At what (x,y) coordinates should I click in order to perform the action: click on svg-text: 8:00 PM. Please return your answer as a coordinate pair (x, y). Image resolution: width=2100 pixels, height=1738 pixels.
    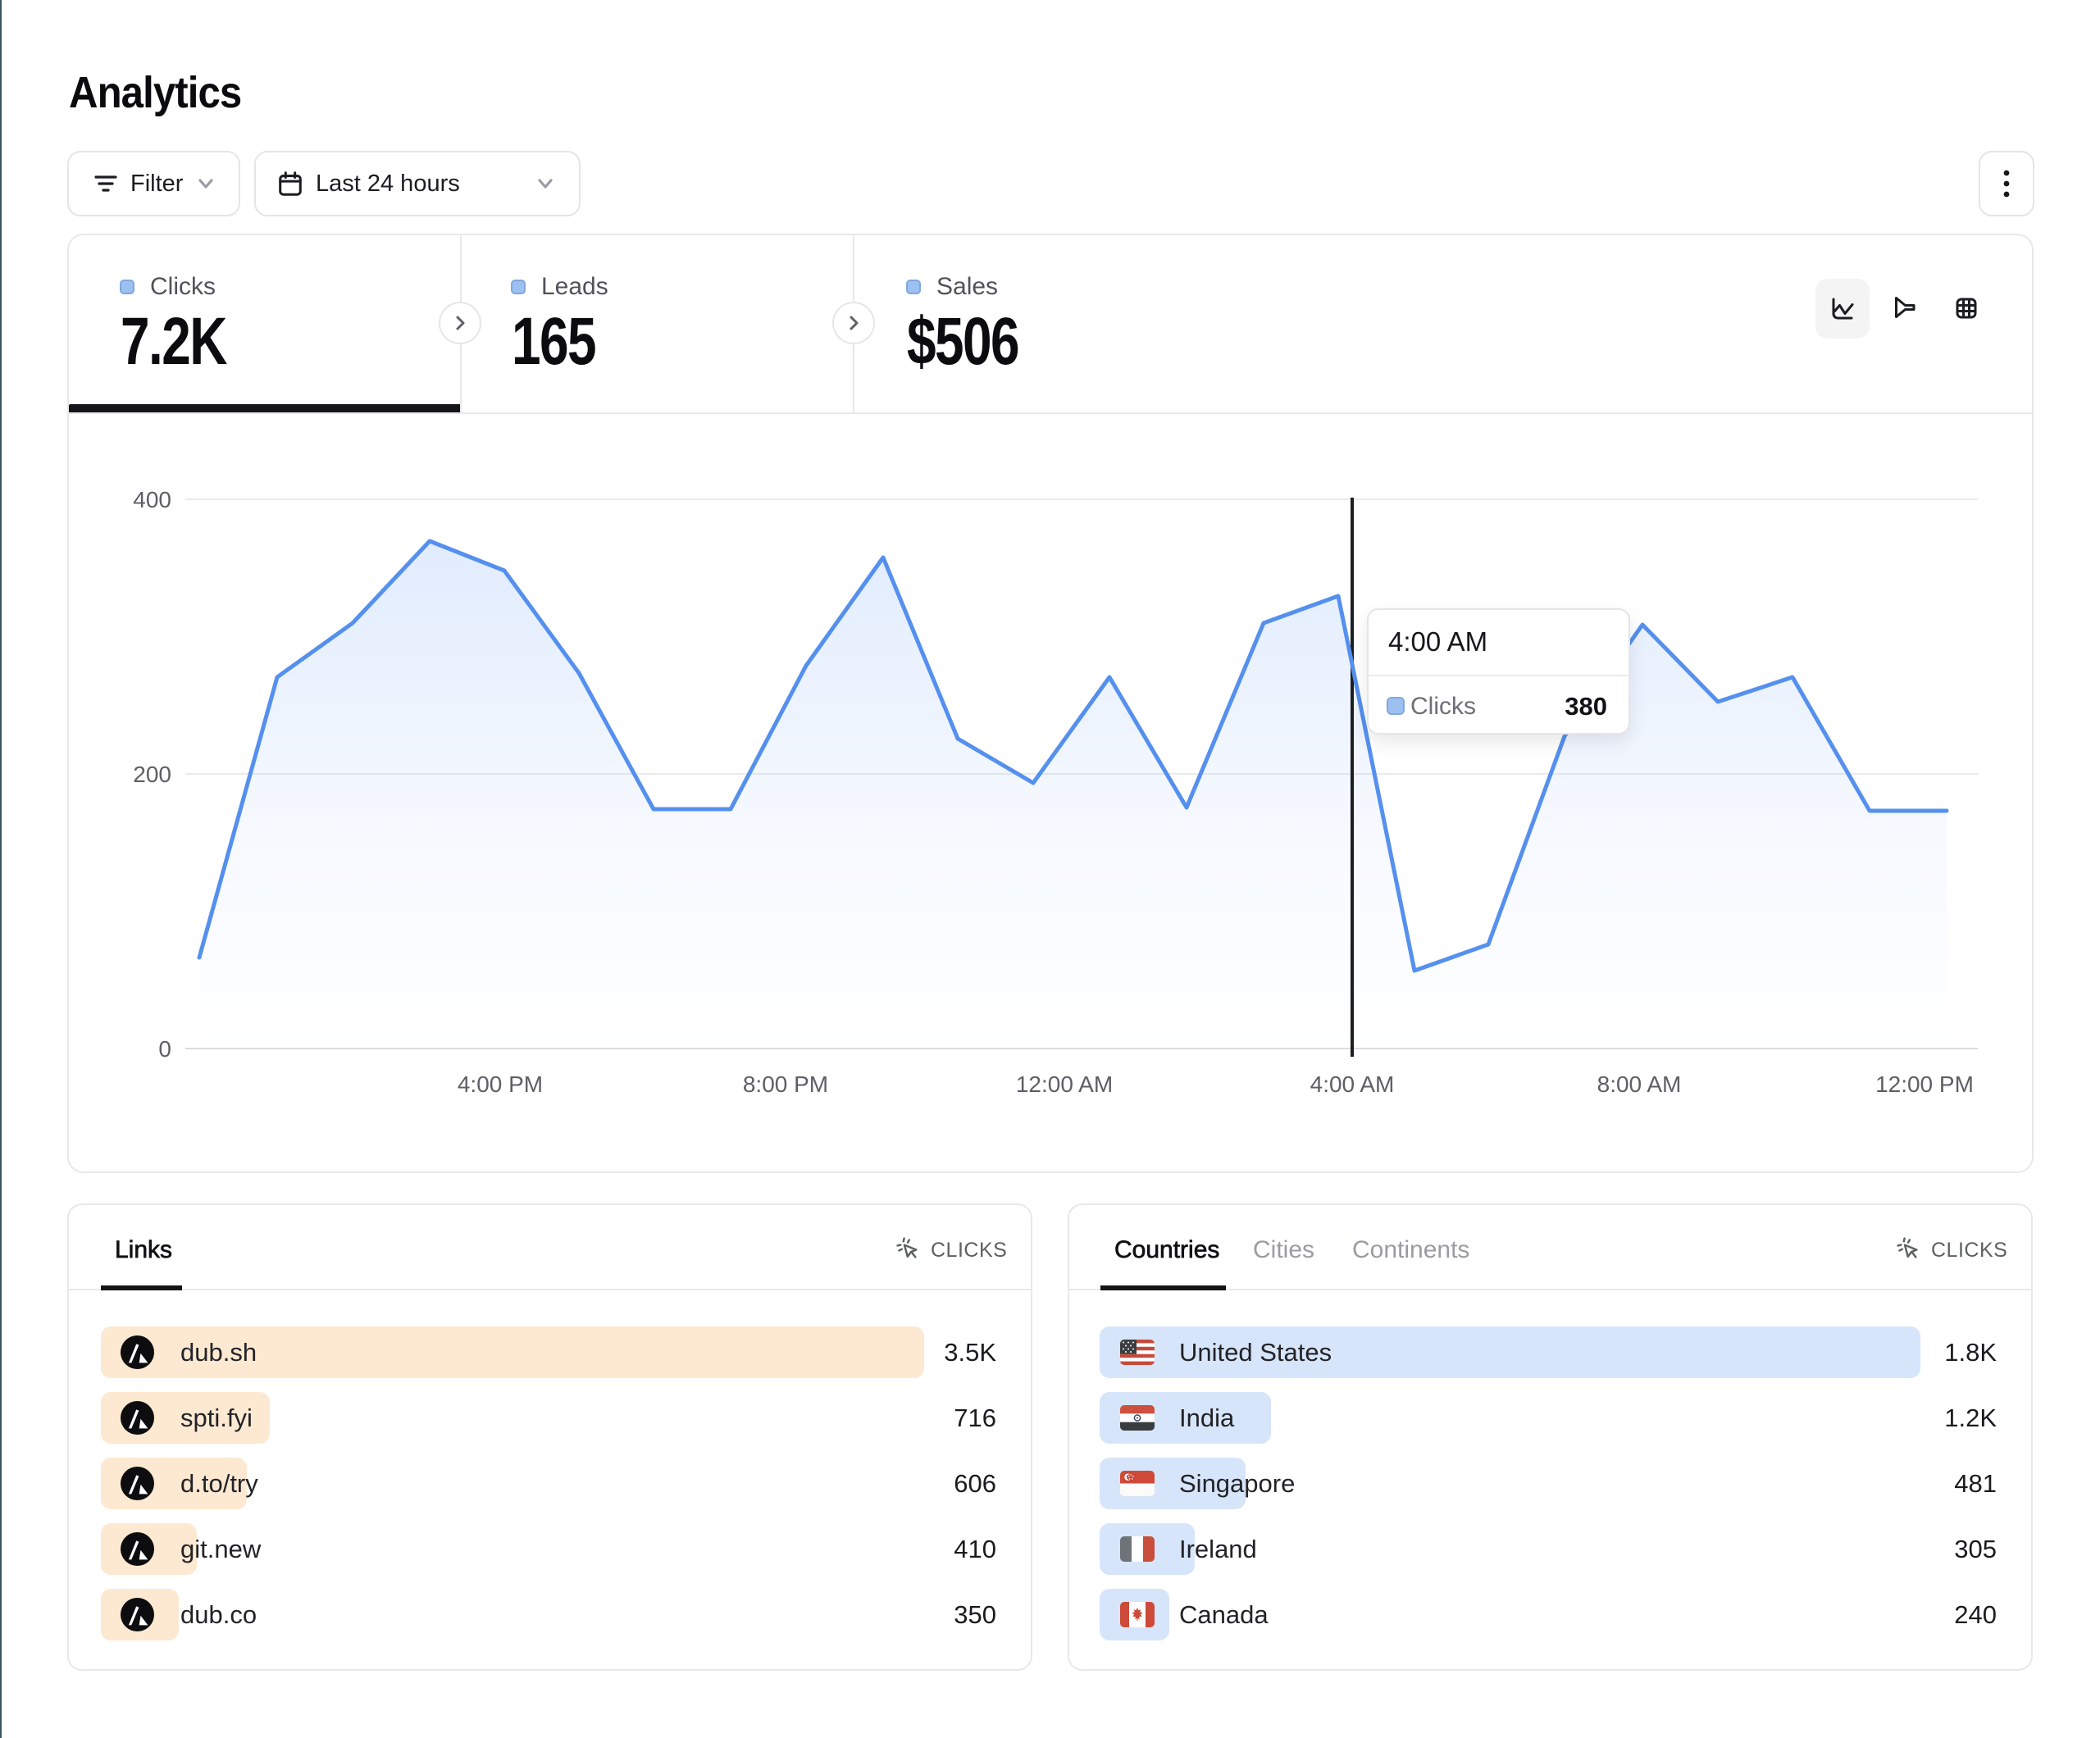
    Looking at the image, I should click on (785, 1084).